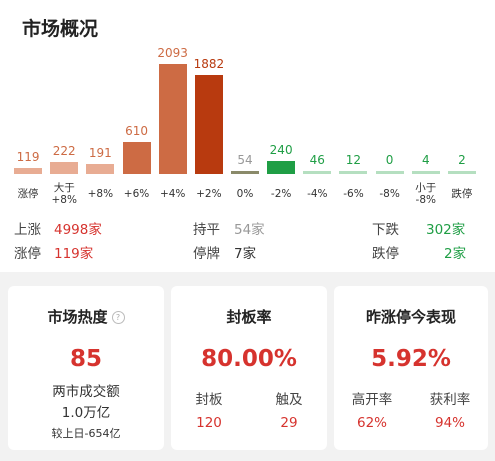 This screenshot has height=461, width=495. I want to click on bar-category-label: 小于 -8%, so click(426, 194).